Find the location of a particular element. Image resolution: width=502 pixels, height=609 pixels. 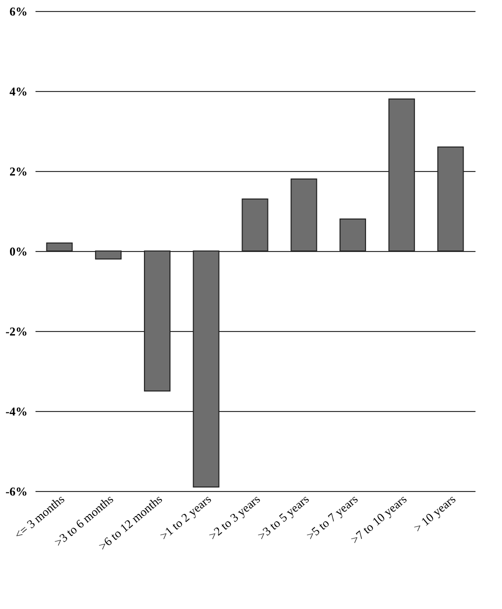

y-tick-label: -6% is located at coordinates (17, 491).